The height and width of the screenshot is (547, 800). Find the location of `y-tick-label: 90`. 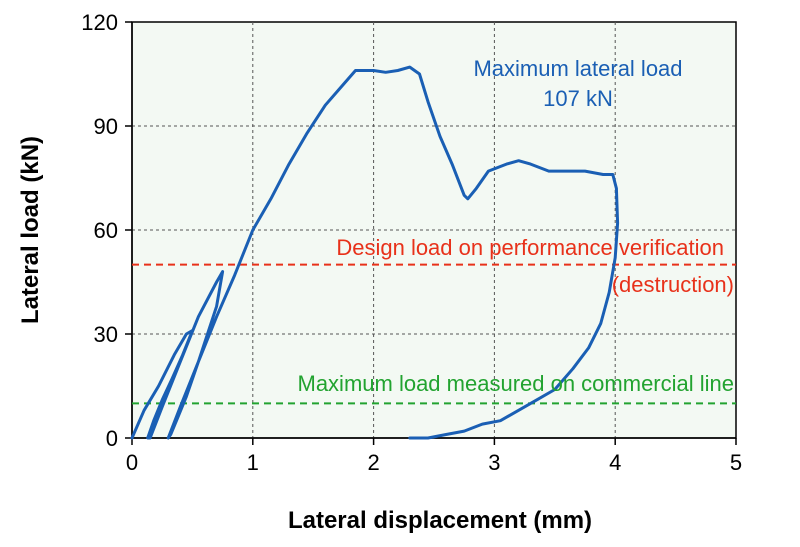

y-tick-label: 90 is located at coordinates (106, 126).